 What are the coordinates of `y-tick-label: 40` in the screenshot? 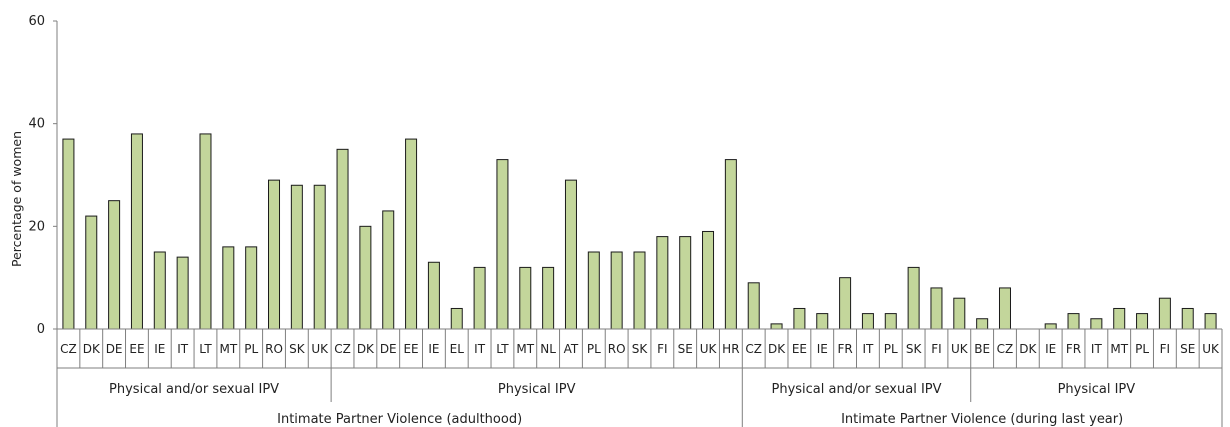 It's located at (36, 124).